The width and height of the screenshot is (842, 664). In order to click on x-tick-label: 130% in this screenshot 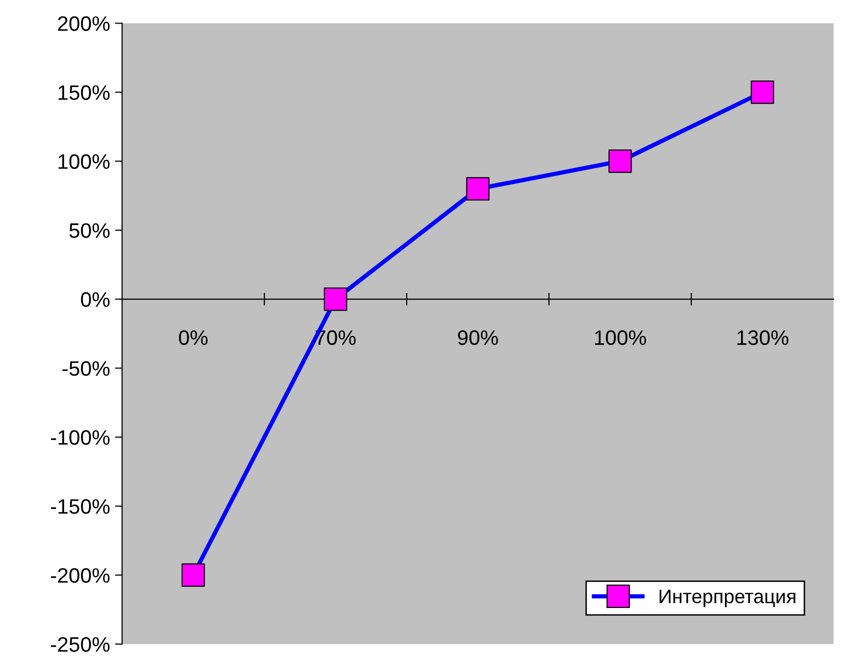, I will do `click(762, 338)`.